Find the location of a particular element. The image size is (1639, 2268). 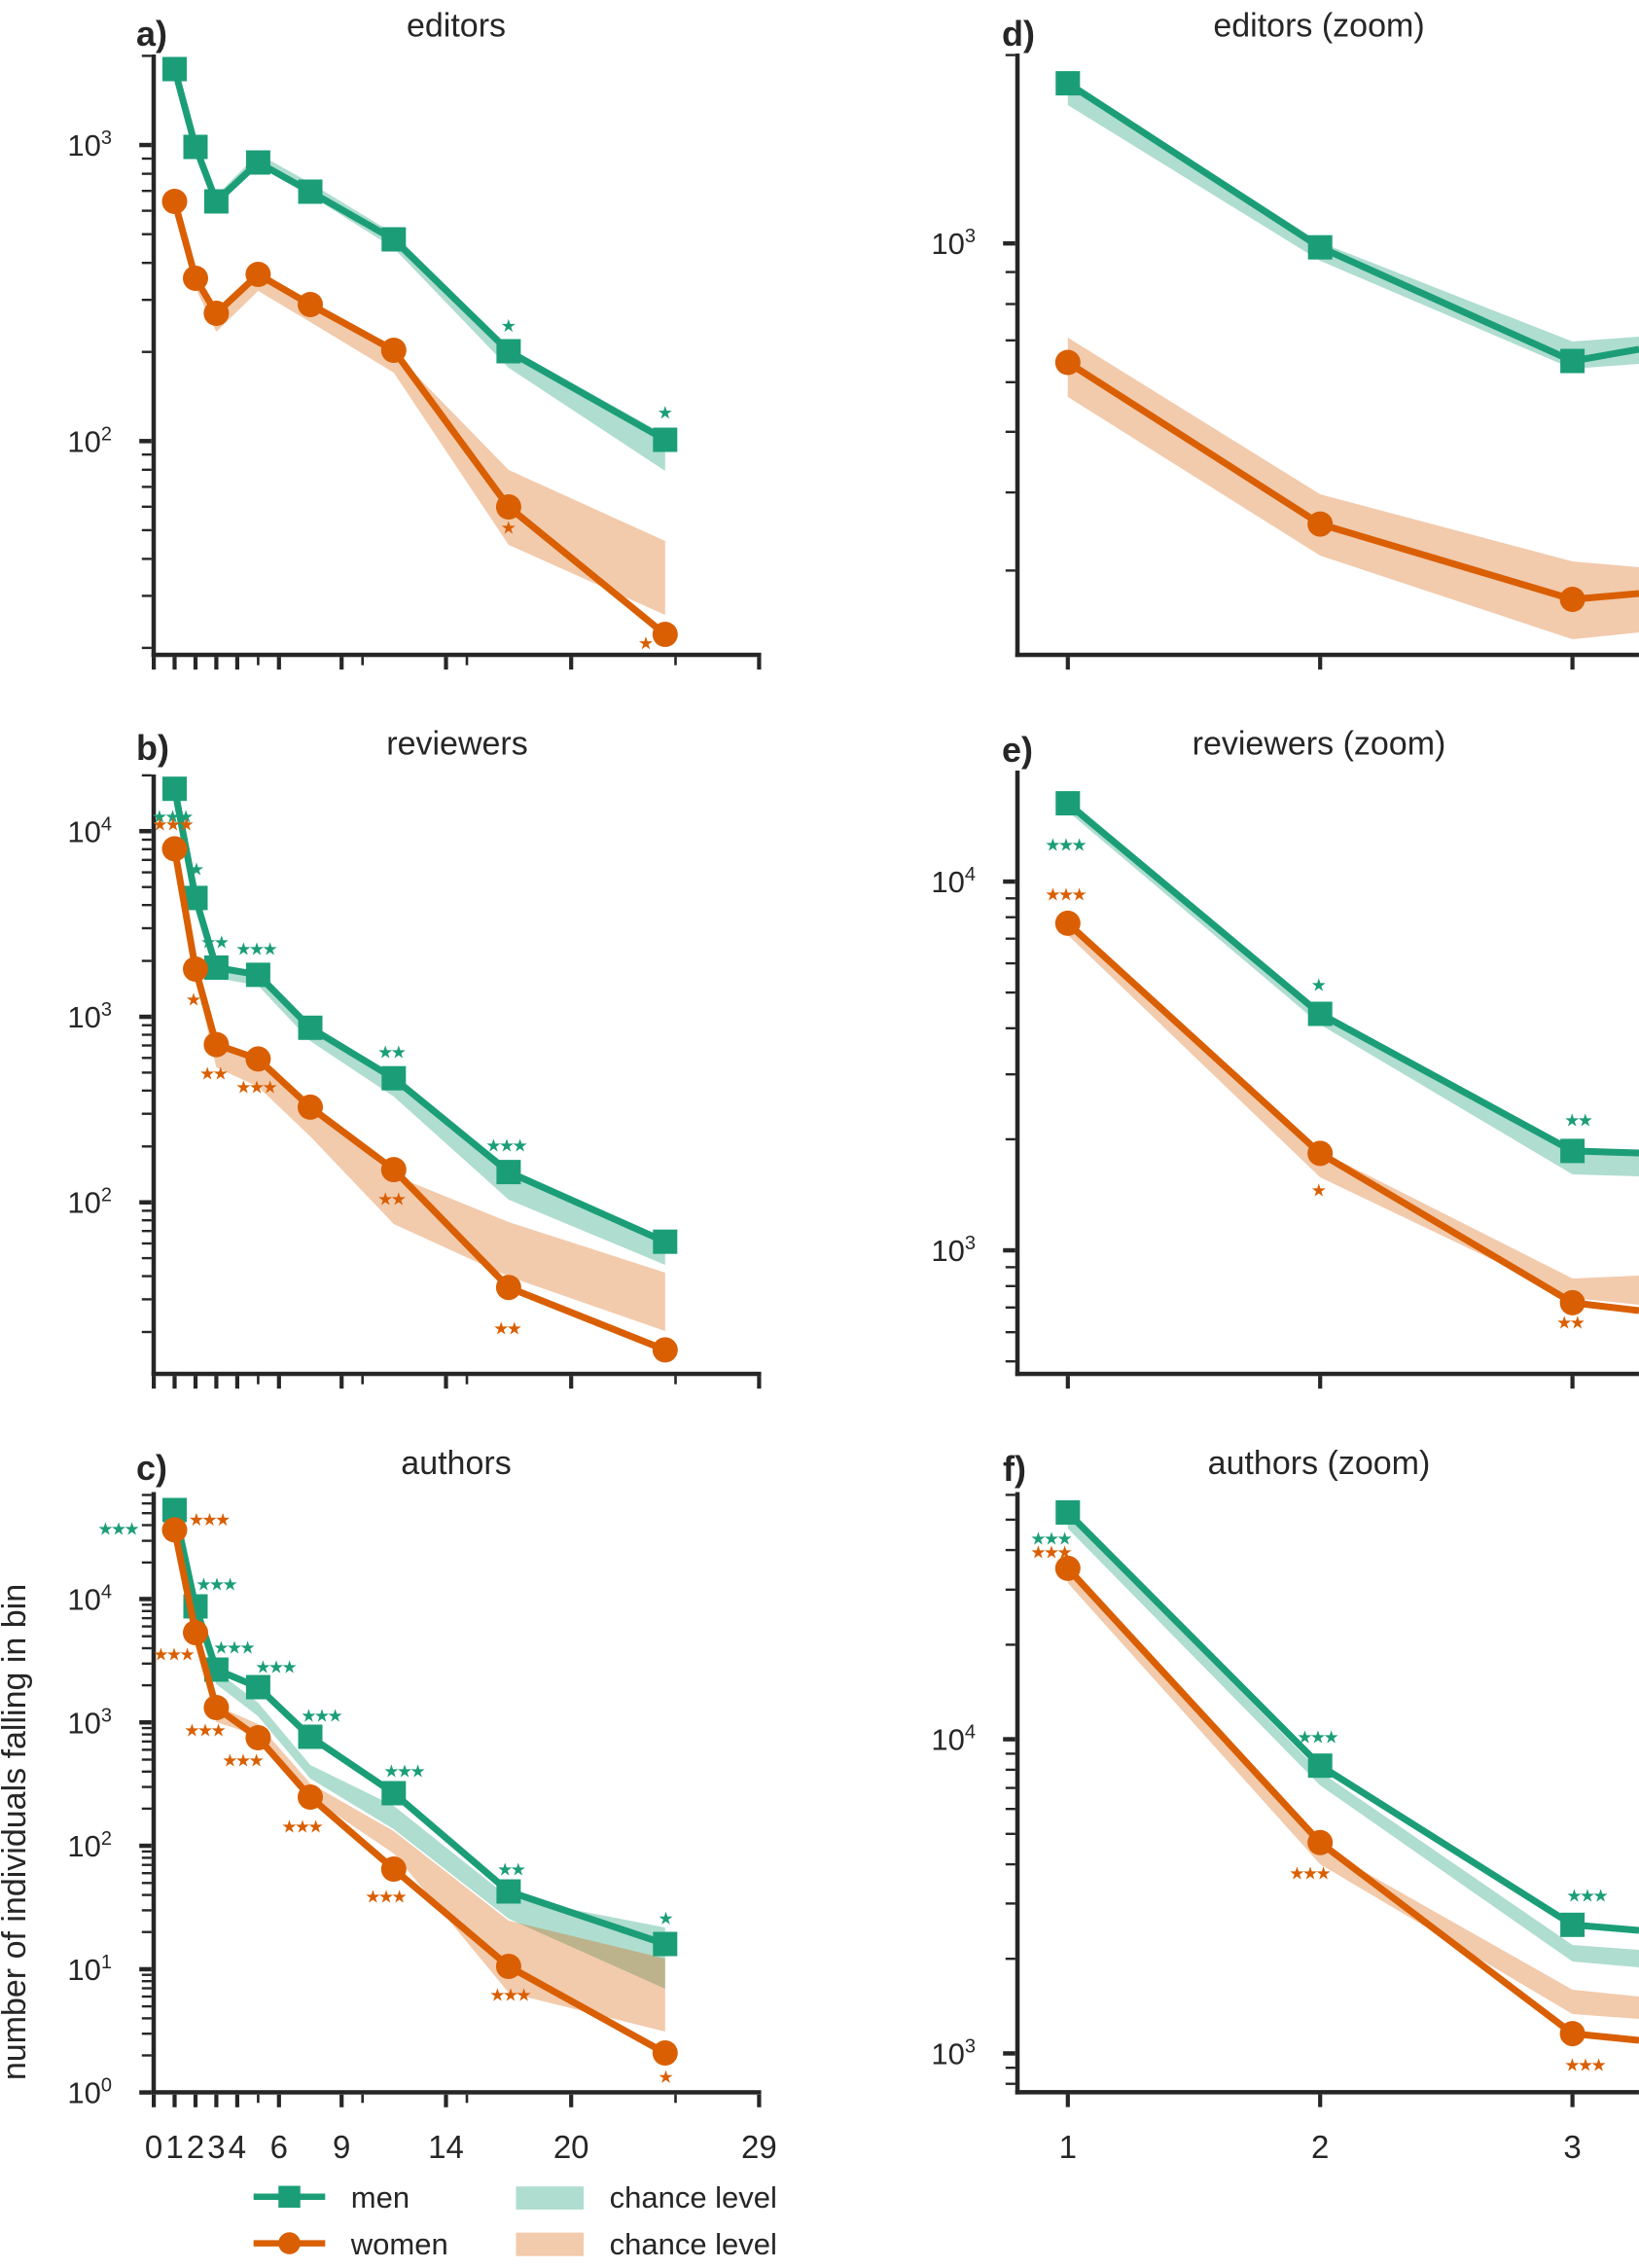

svg-text: men is located at coordinates (380, 2197).